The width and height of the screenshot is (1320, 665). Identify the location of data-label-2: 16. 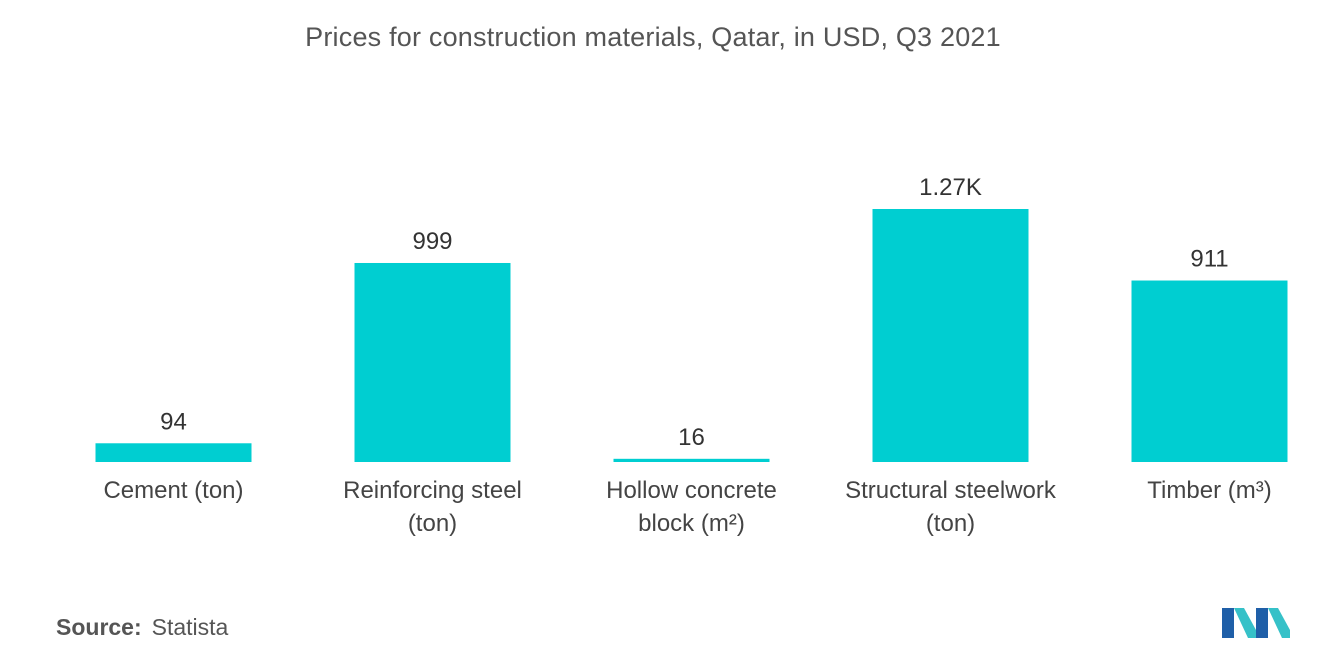
(691, 437).